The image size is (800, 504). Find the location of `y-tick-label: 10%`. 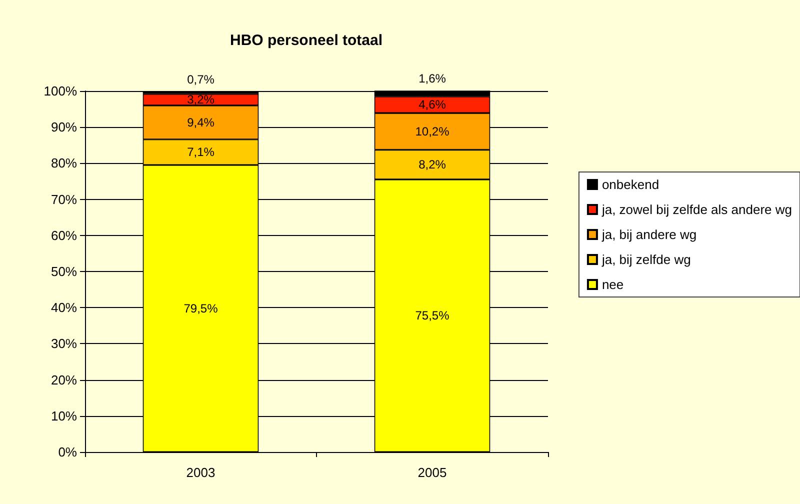

y-tick-label: 10% is located at coordinates (64, 416).